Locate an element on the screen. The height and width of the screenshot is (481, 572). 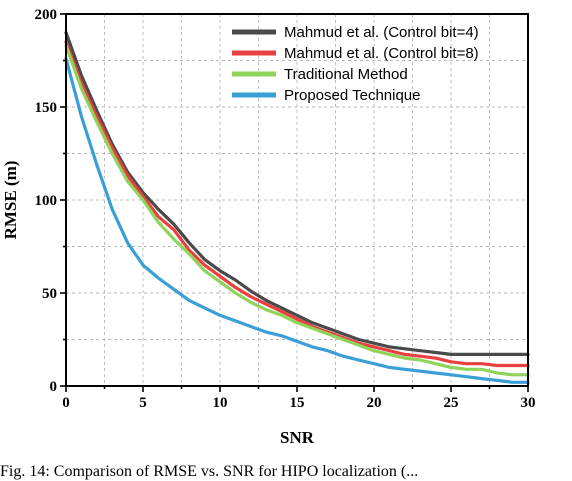
x-tick-label: 20 is located at coordinates (374, 403).